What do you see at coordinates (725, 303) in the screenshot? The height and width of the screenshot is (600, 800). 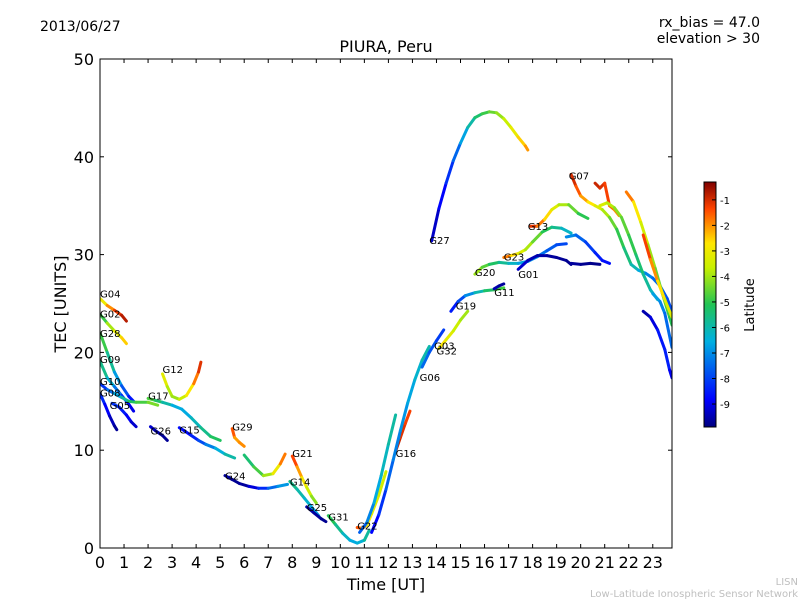 I see `colorbar-tick-label: -5` at bounding box center [725, 303].